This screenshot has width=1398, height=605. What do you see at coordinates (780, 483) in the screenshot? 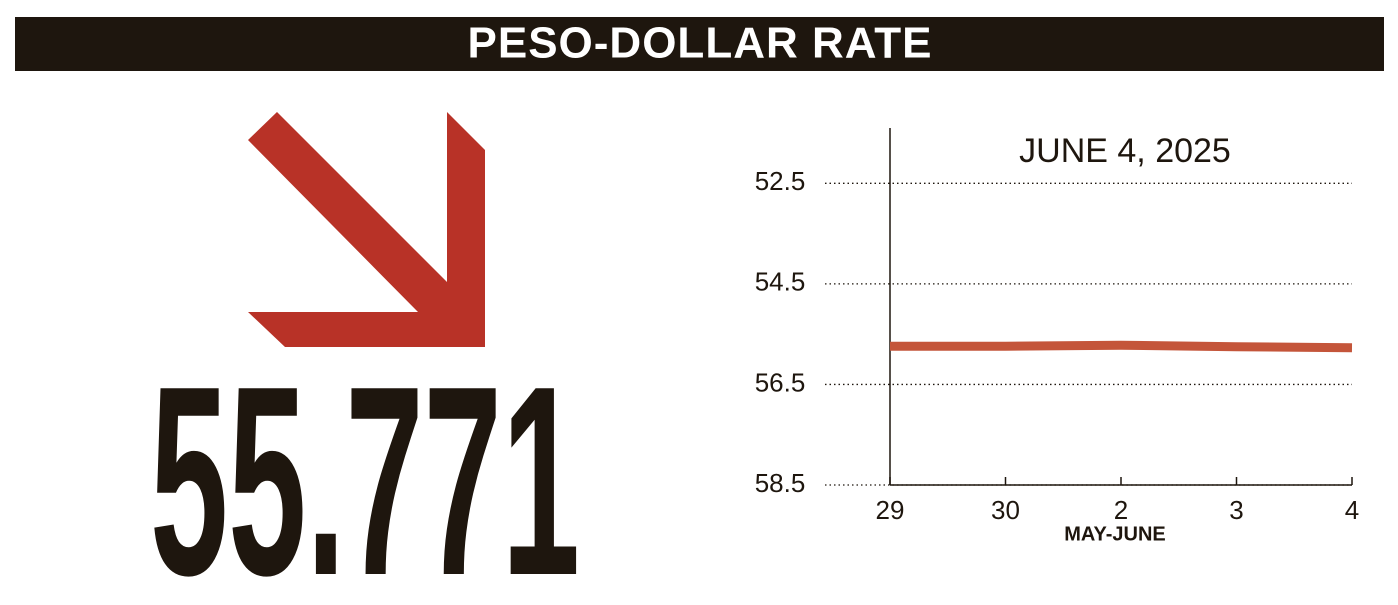
I see `y-tick-label: 58.5` at bounding box center [780, 483].